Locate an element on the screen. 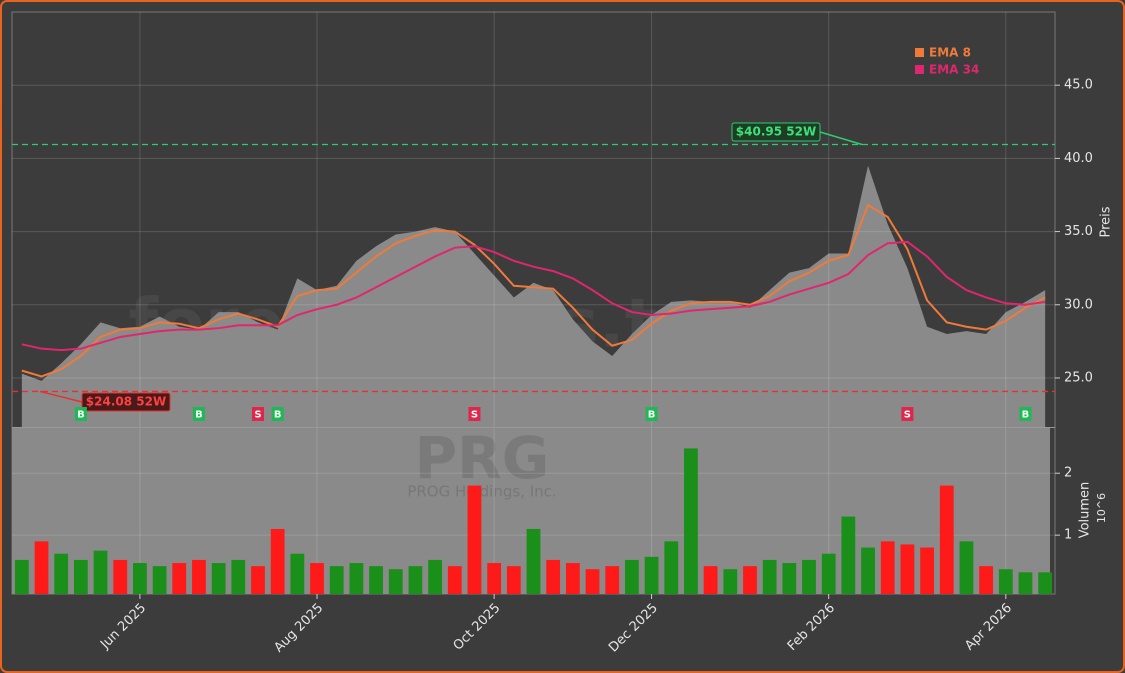 This screenshot has width=1125, height=673. y-tick-label: 2 is located at coordinates (1068, 473).